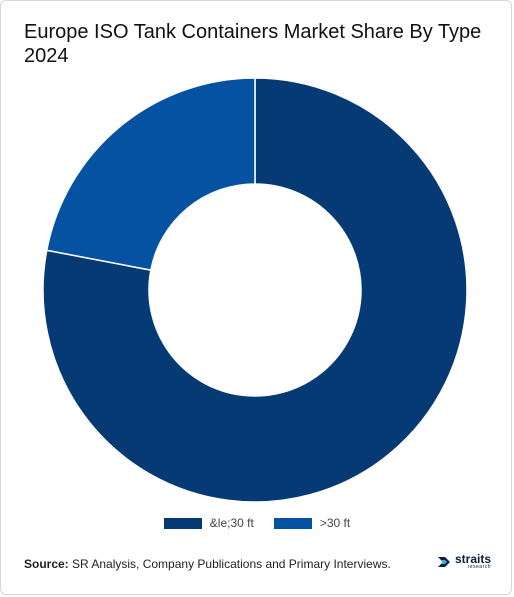  I want to click on logo-subtext: research, so click(479, 567).